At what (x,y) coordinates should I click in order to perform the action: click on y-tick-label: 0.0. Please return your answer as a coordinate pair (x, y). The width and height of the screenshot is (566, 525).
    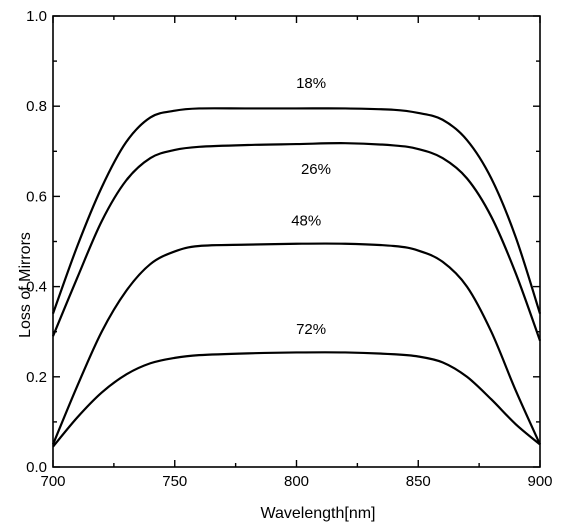
    Looking at the image, I should click on (36, 467).